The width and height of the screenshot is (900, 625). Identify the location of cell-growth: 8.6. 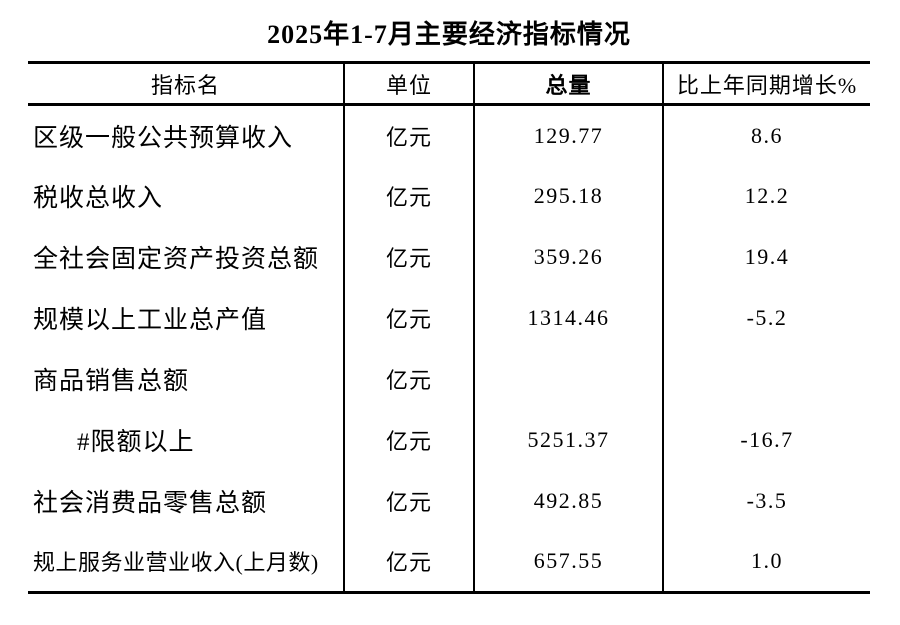
(767, 135).